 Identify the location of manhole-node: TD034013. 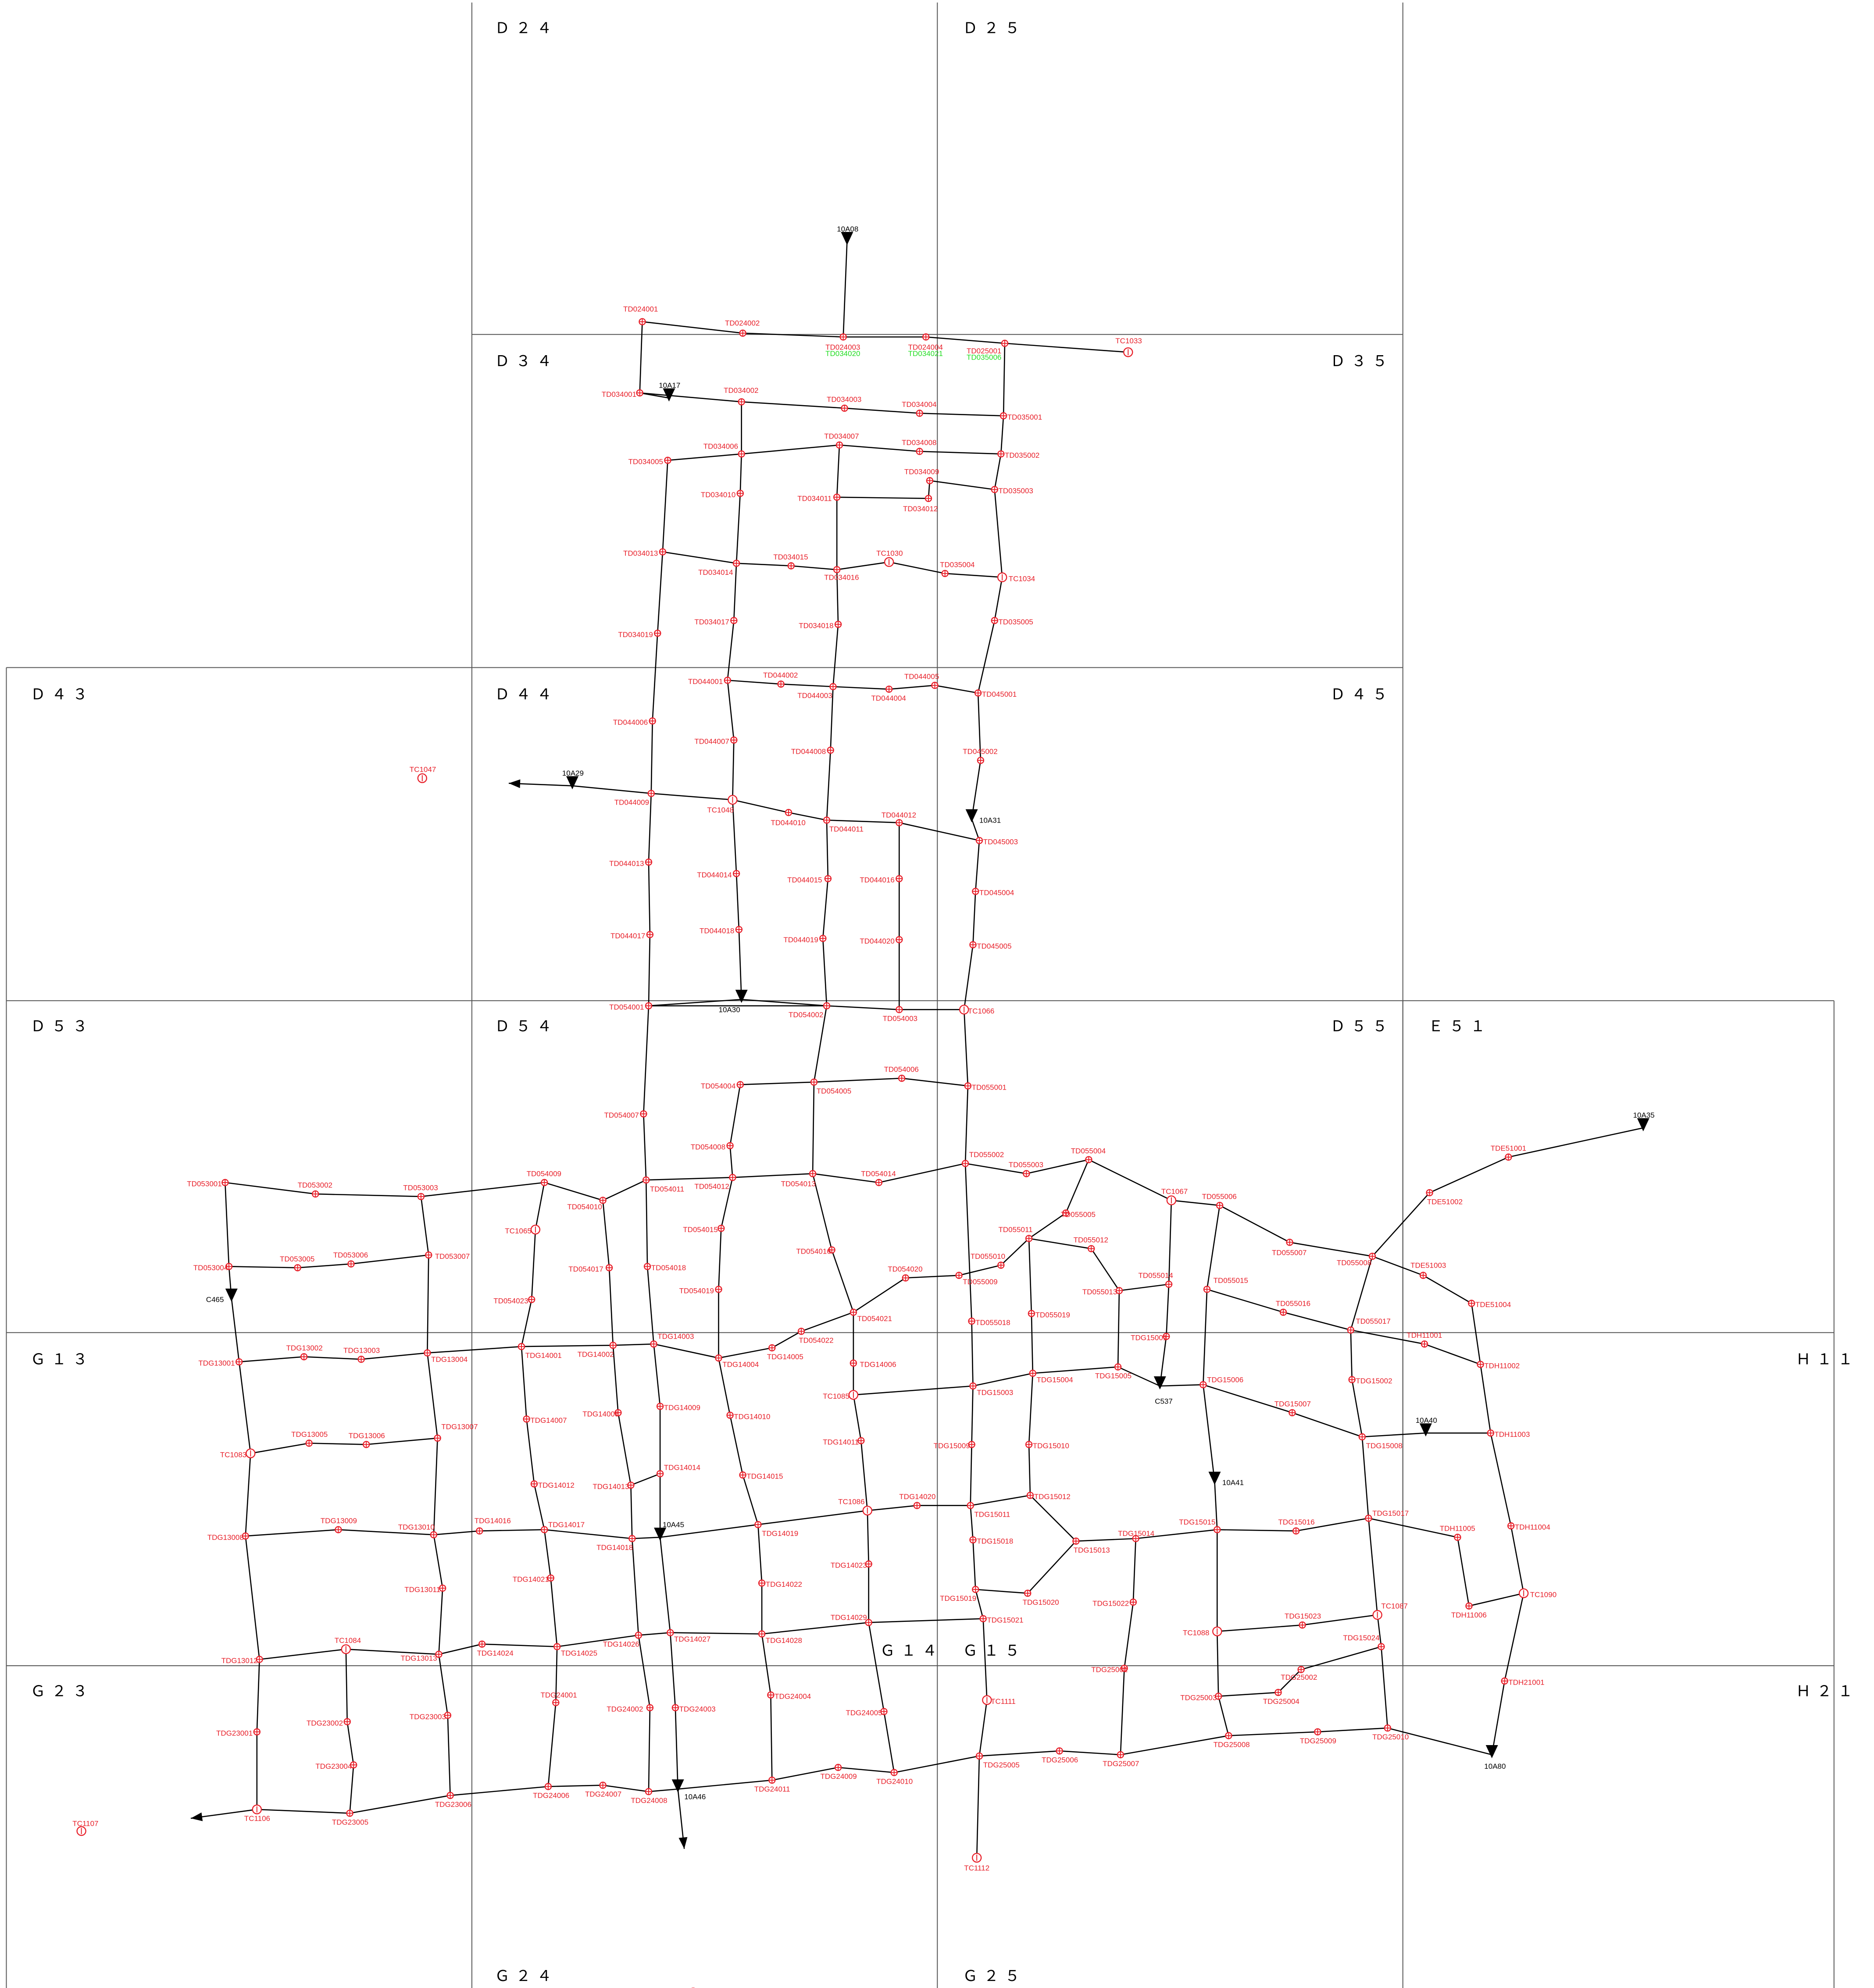
(645, 553).